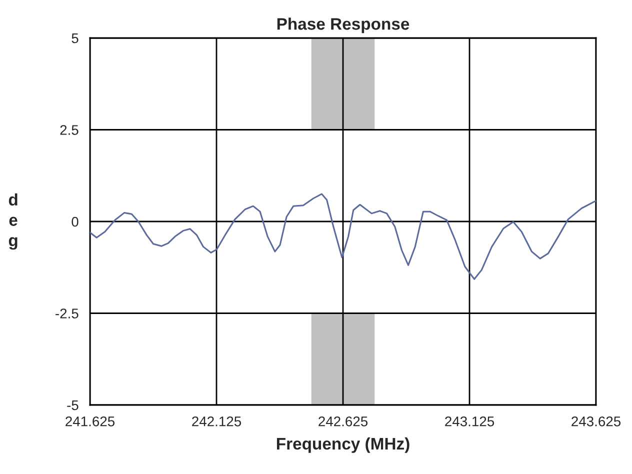 This screenshot has width=632, height=474. What do you see at coordinates (75, 221) in the screenshot?
I see `y-tick-label: 0` at bounding box center [75, 221].